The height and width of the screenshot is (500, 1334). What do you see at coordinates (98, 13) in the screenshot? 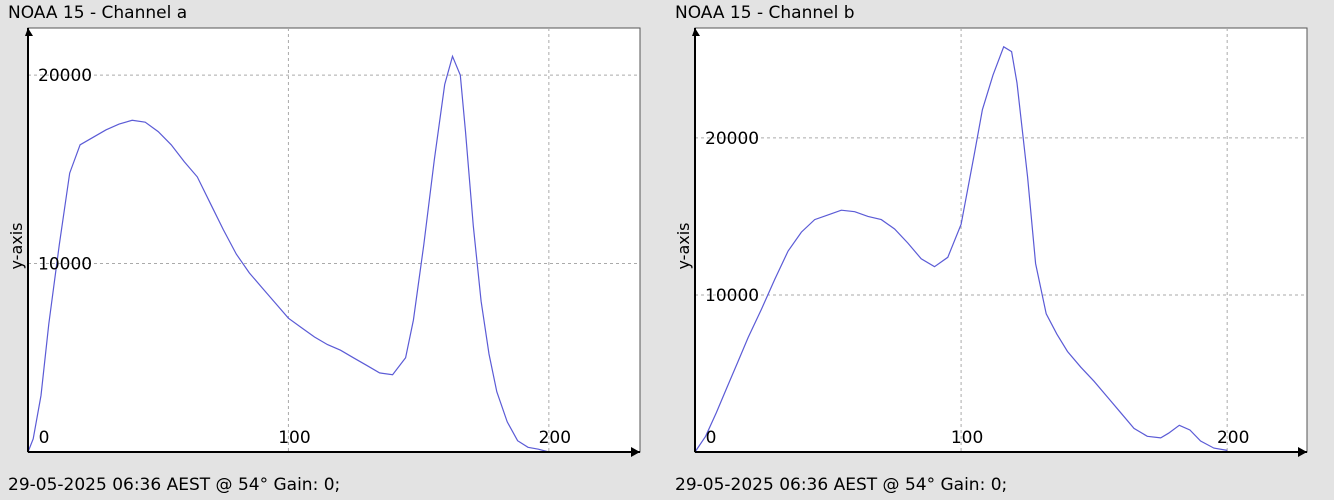
I see `chart-title: NOAA 15 - Channel a` at bounding box center [98, 13].